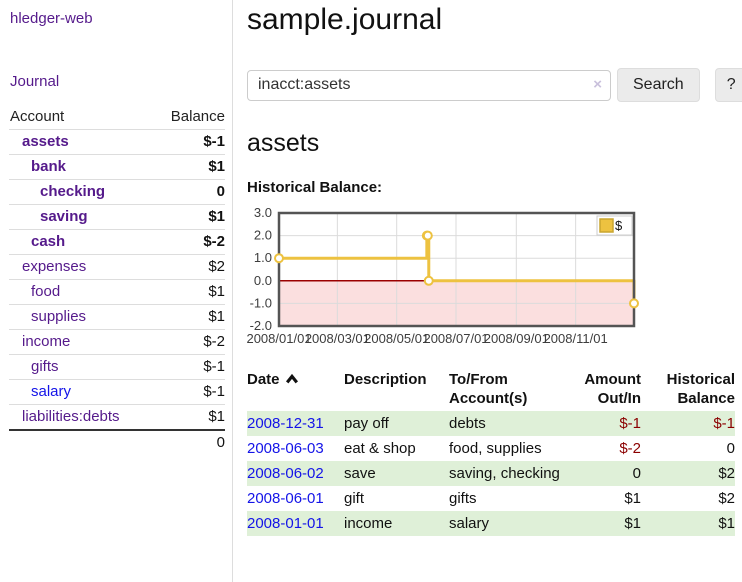 The width and height of the screenshot is (742, 582). What do you see at coordinates (396, 338) in the screenshot?
I see `svg-text: 2008/05/01` at bounding box center [396, 338].